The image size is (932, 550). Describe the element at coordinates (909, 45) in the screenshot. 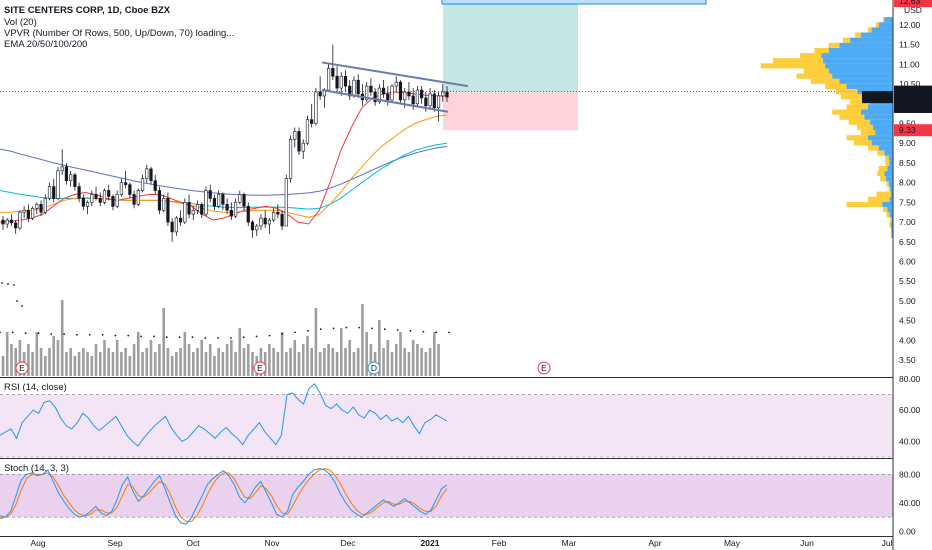

I see `price-tick-label: 11.50` at that location.